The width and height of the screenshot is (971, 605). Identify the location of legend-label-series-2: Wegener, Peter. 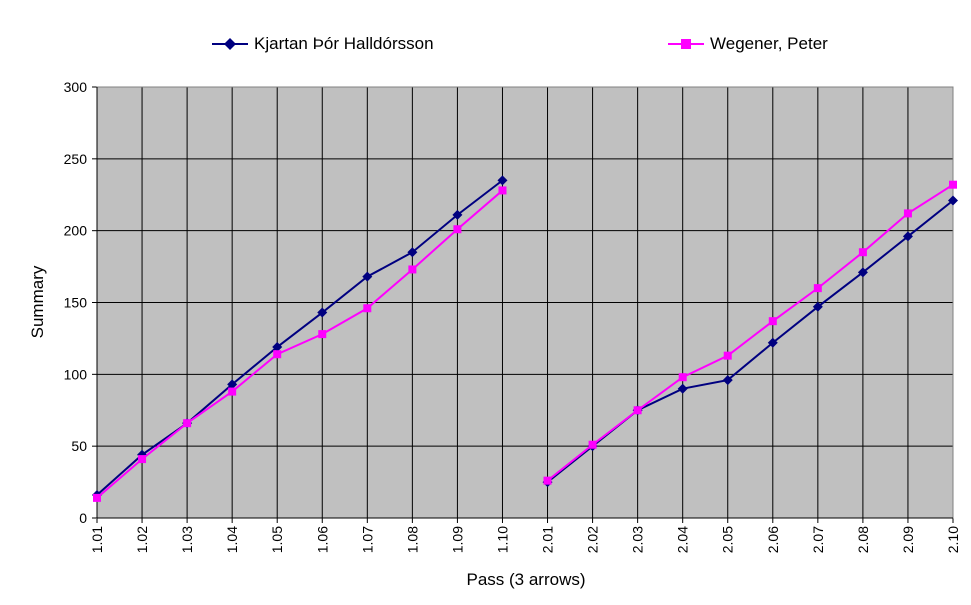
(769, 43).